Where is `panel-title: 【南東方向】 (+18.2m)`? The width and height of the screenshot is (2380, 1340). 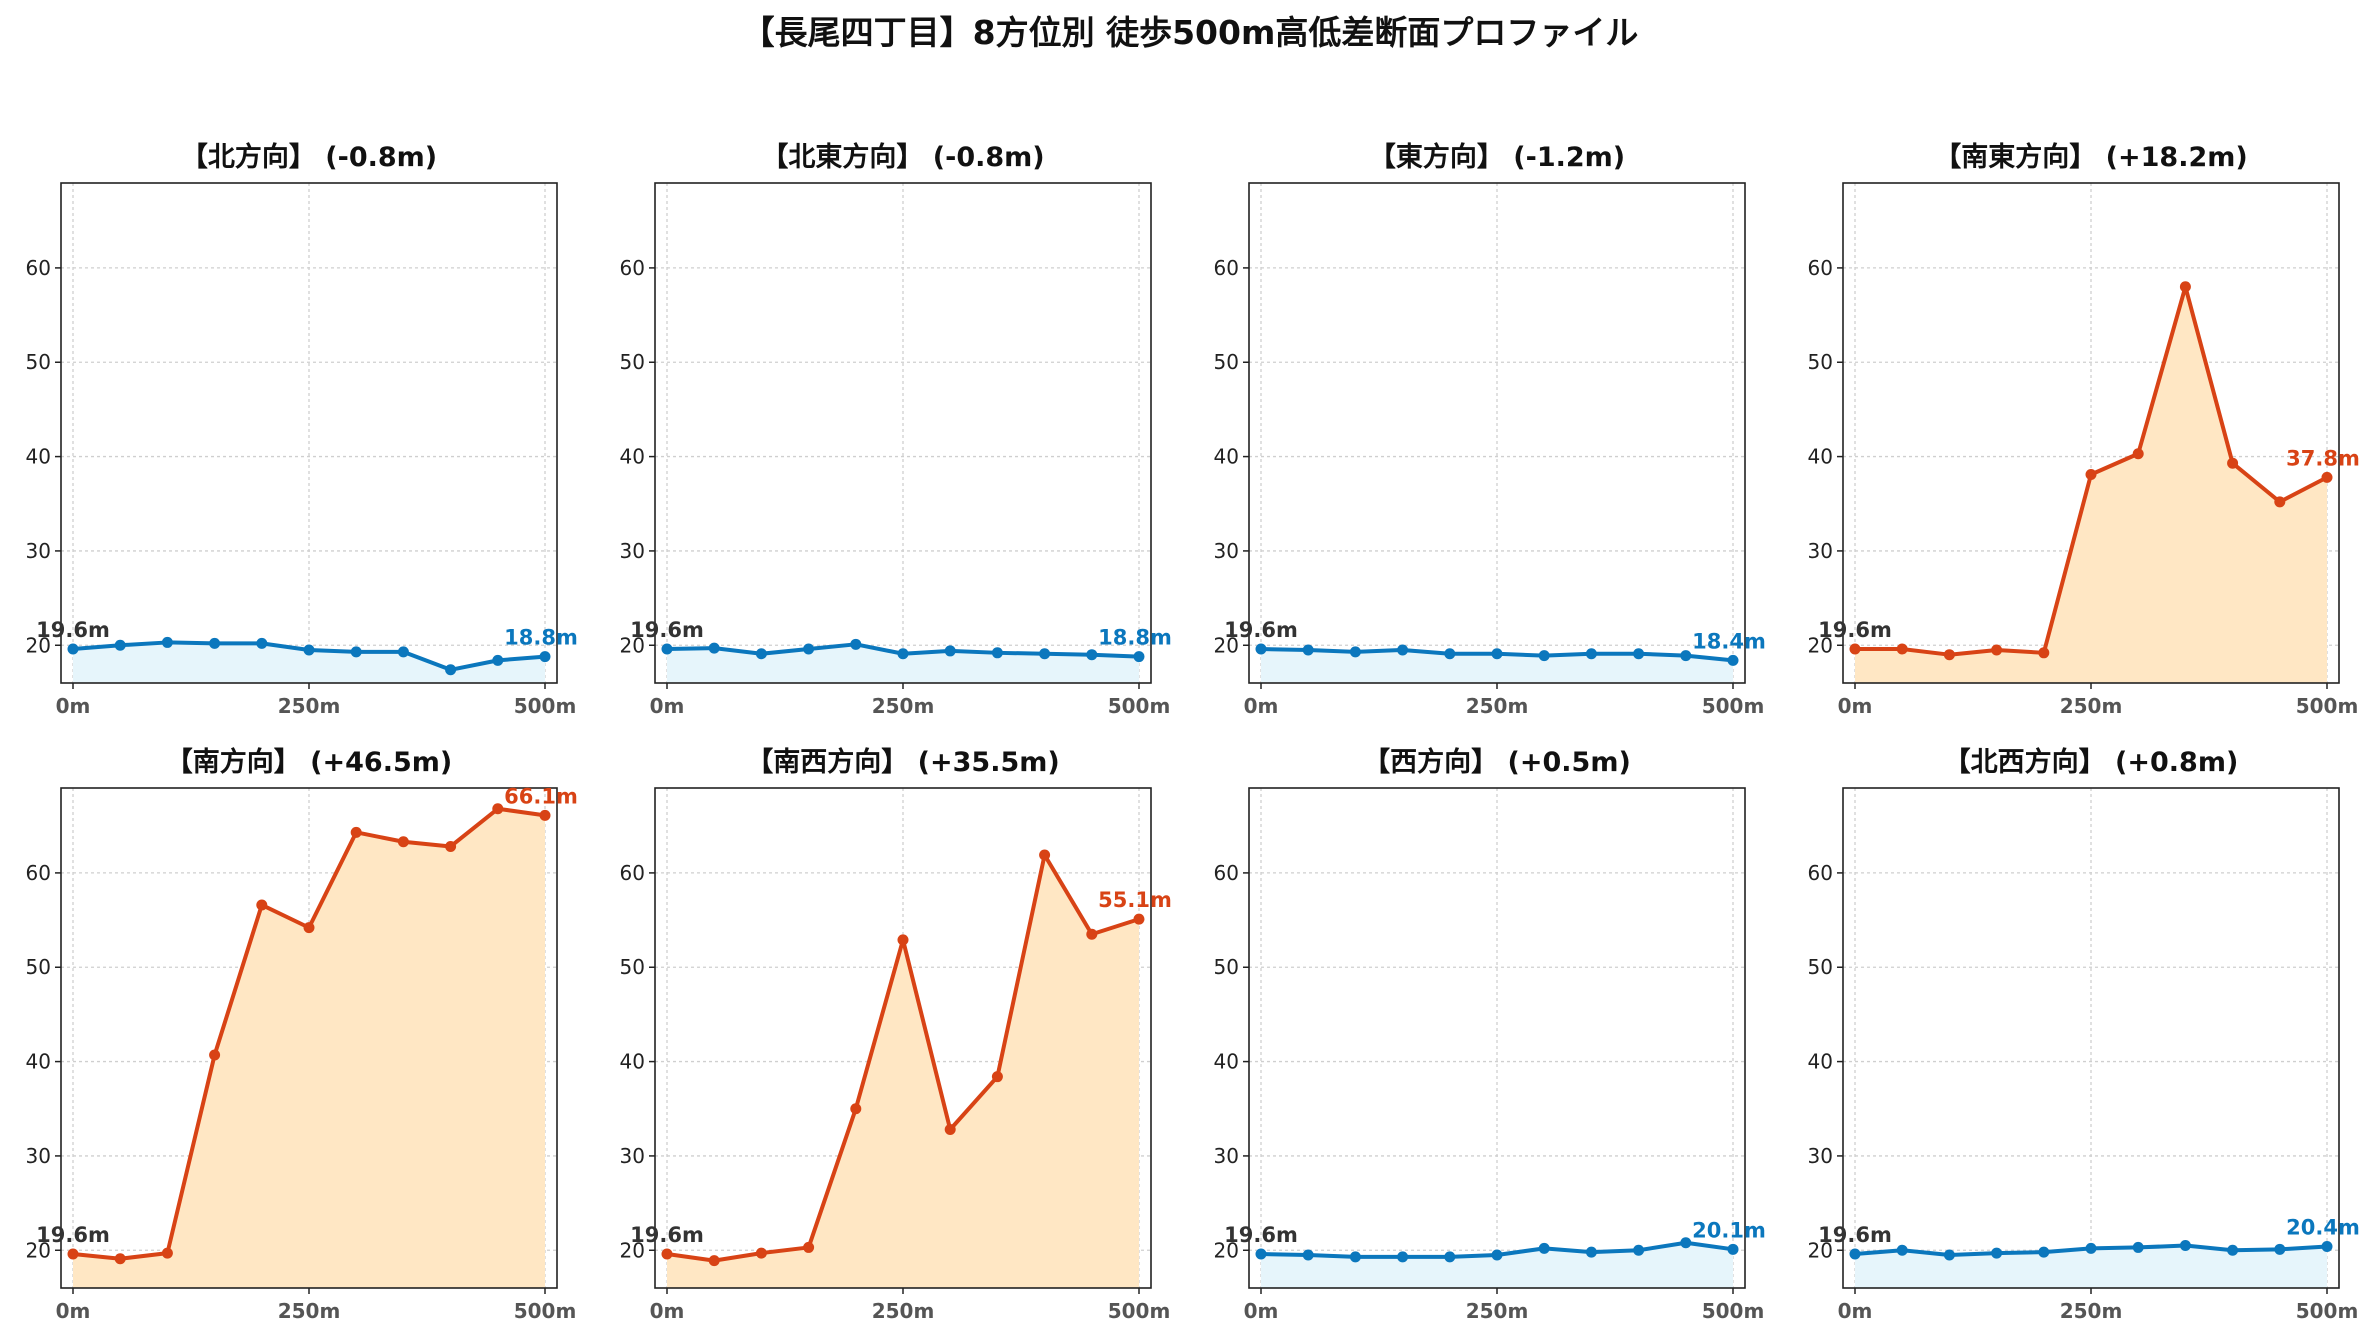 panel-title: 【南東方向】 (+18.2m) is located at coordinates (2090, 157).